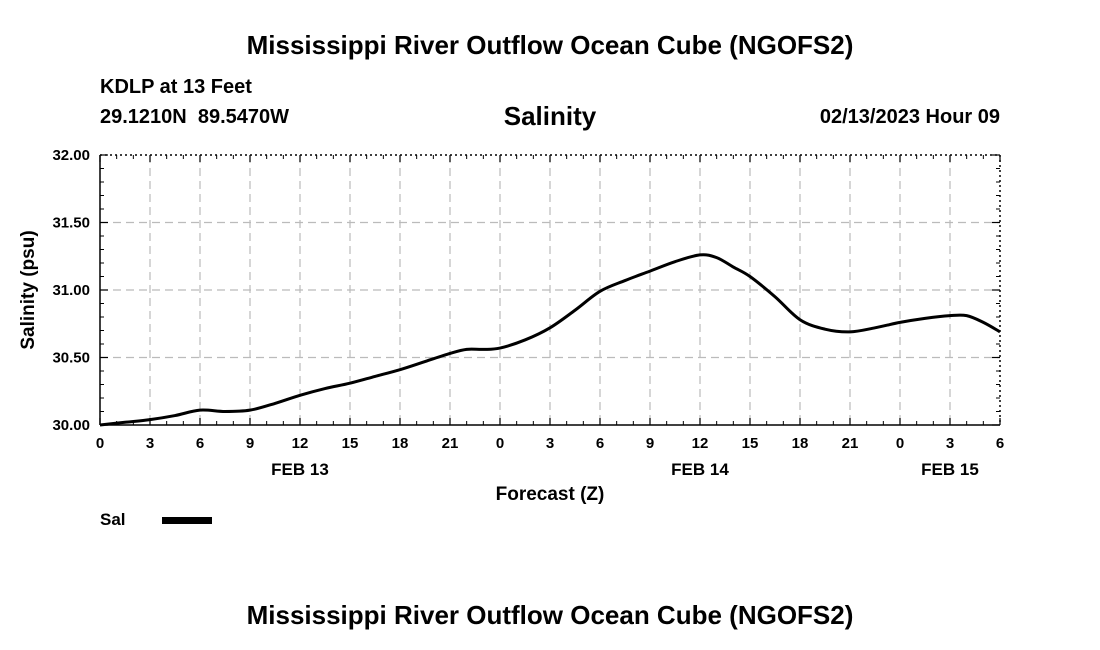 The height and width of the screenshot is (650, 1100). I want to click on y-tick-label: 30.50, so click(71, 358).